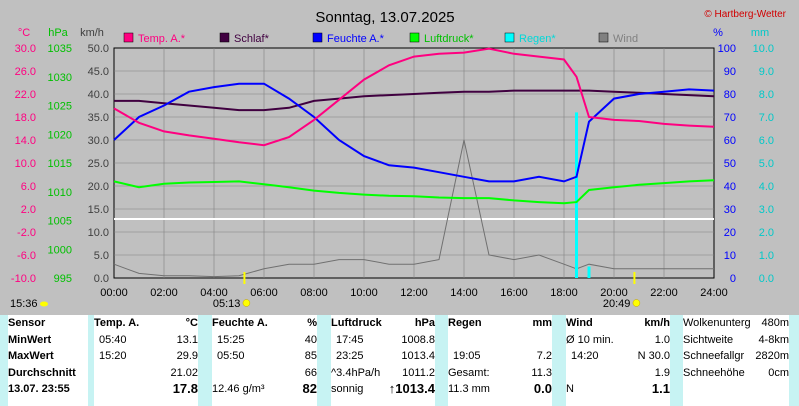 The width and height of the screenshot is (799, 406). What do you see at coordinates (570, 389) in the screenshot?
I see `wind-dir: N` at bounding box center [570, 389].